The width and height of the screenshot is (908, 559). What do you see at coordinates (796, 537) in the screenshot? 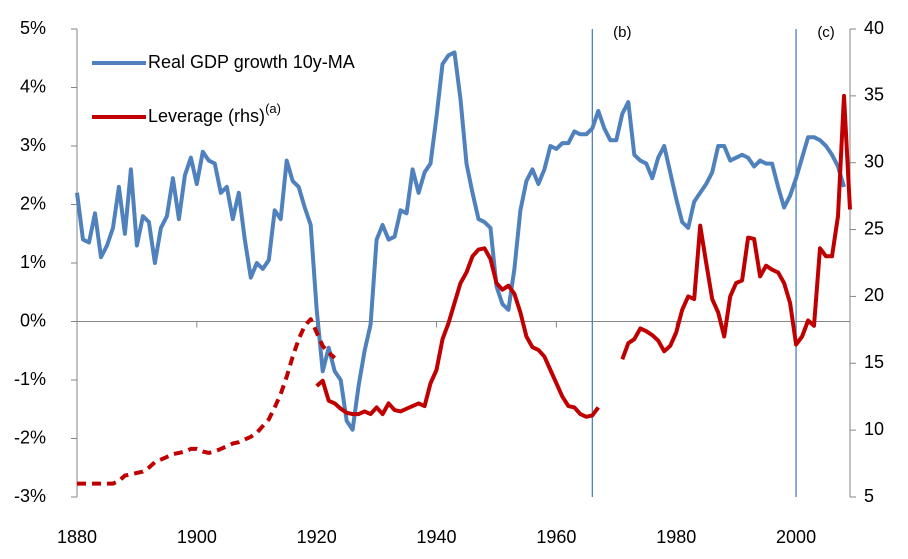
I see `x-tick-label: 2000` at bounding box center [796, 537].